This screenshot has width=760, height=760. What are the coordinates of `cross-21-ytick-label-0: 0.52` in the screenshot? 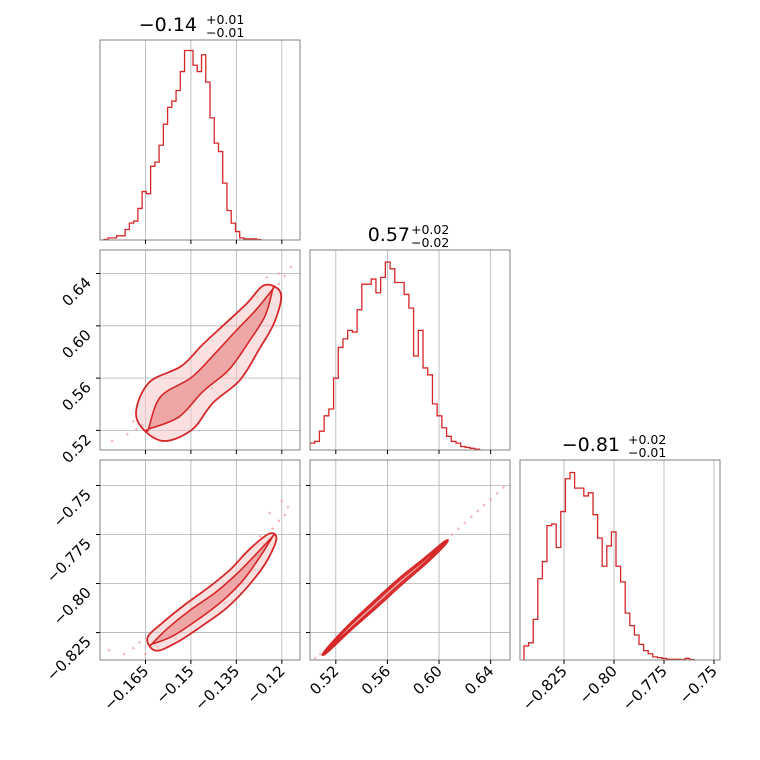 It's located at (76, 448).